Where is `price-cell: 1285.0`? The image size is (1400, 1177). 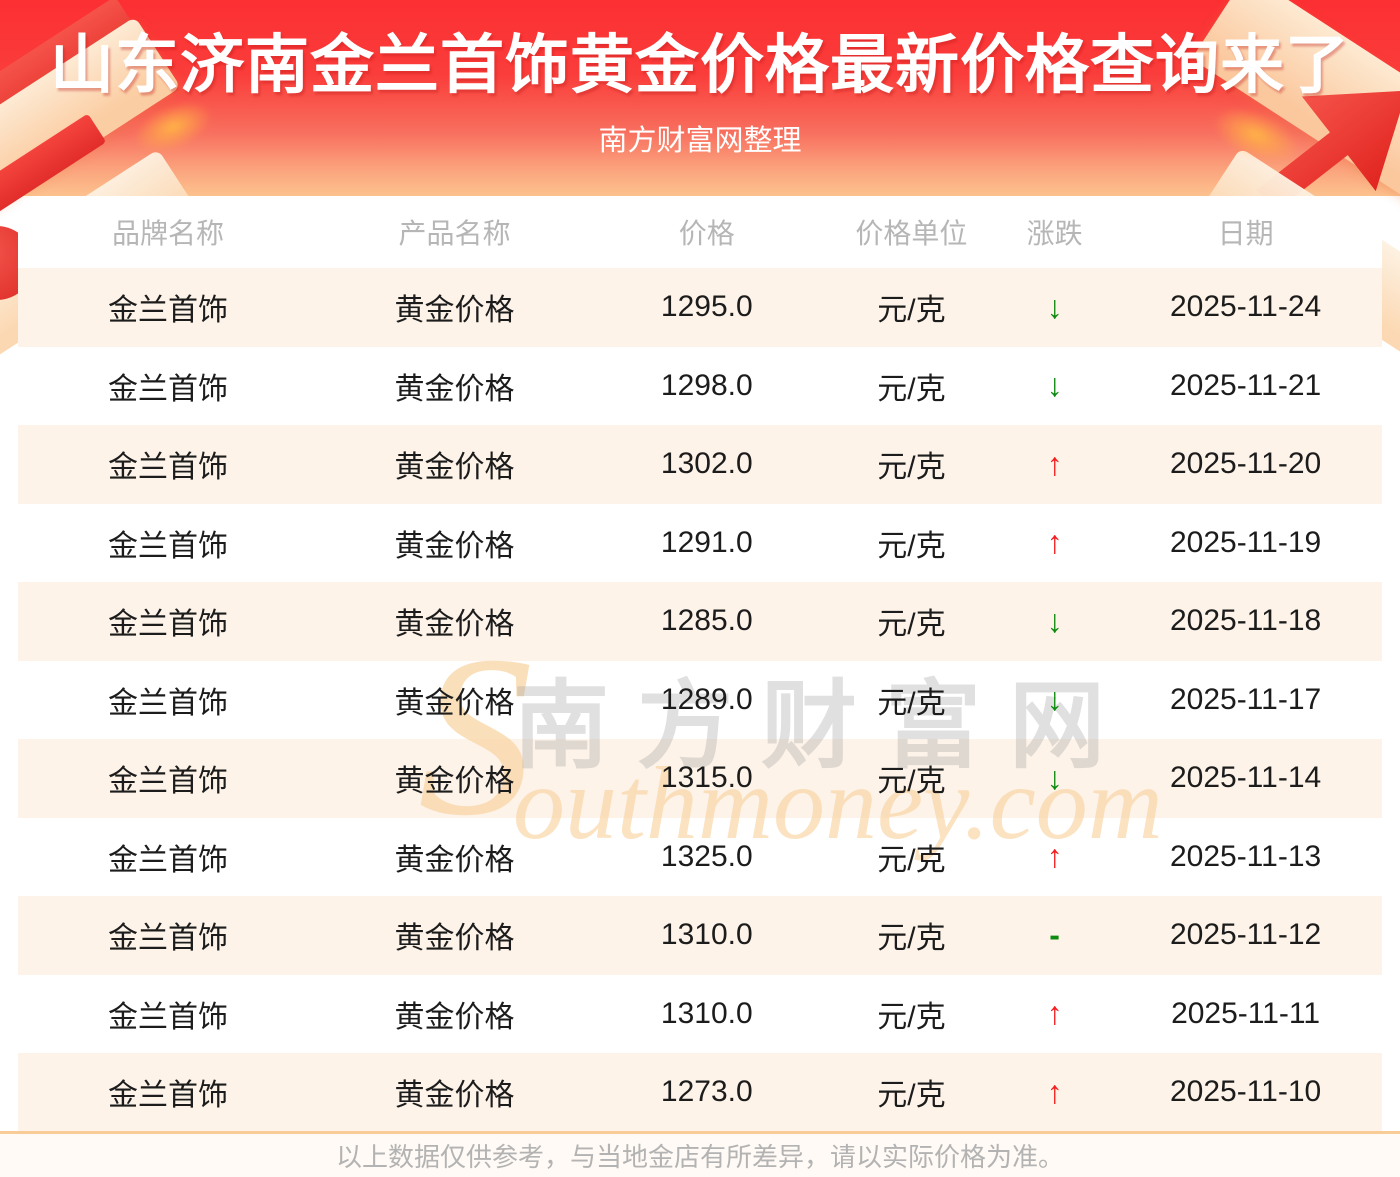
price-cell: 1285.0 is located at coordinates (706, 621).